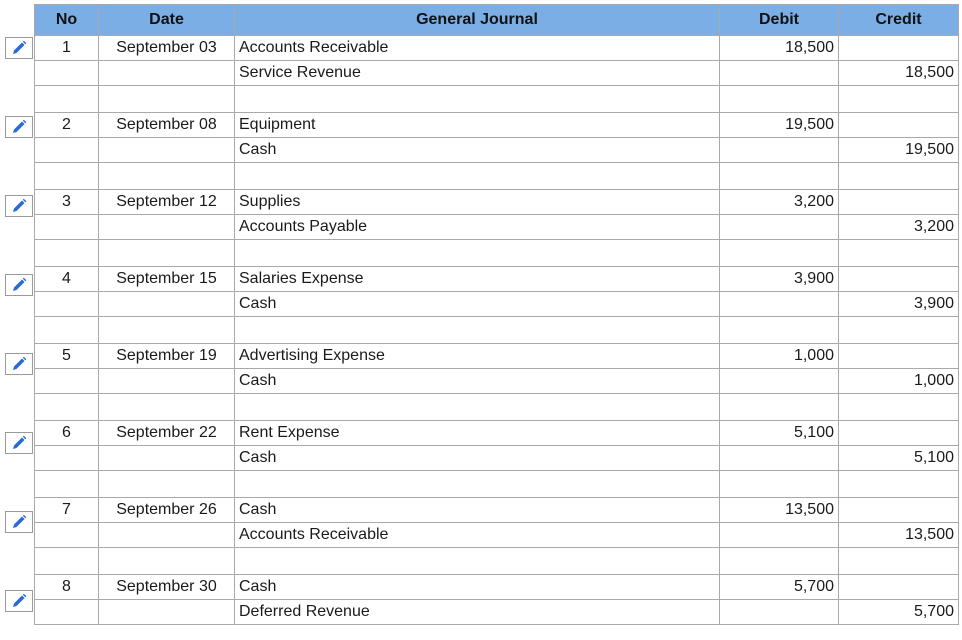  What do you see at coordinates (477, 433) in the screenshot?
I see `debit-account-cell: Rent Expense` at bounding box center [477, 433].